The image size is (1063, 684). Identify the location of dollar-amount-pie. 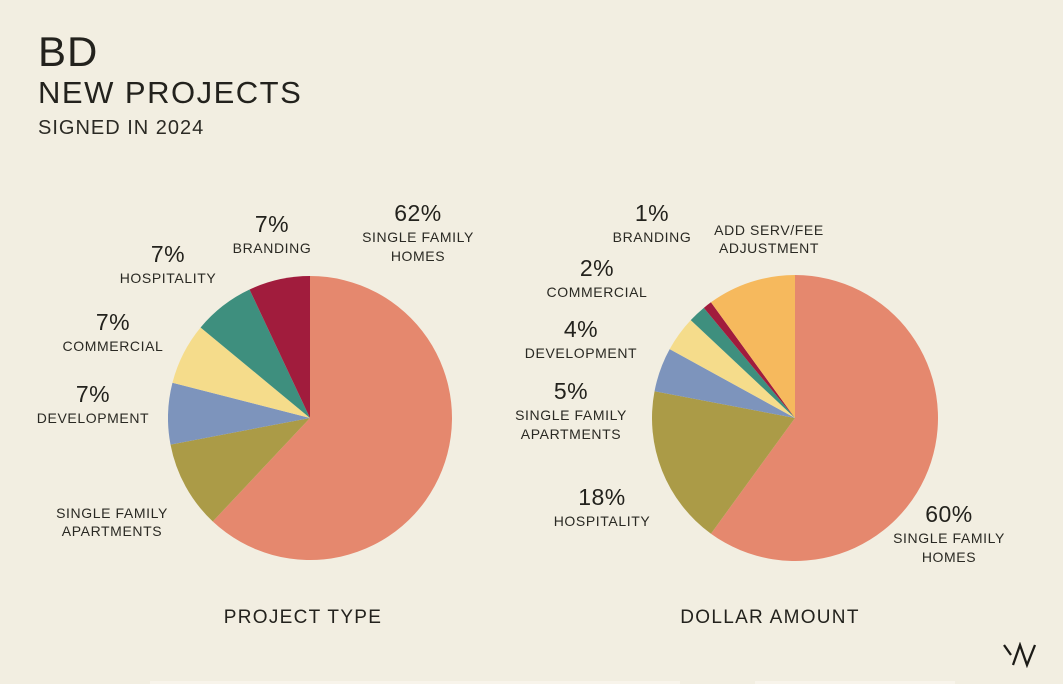
(795, 418).